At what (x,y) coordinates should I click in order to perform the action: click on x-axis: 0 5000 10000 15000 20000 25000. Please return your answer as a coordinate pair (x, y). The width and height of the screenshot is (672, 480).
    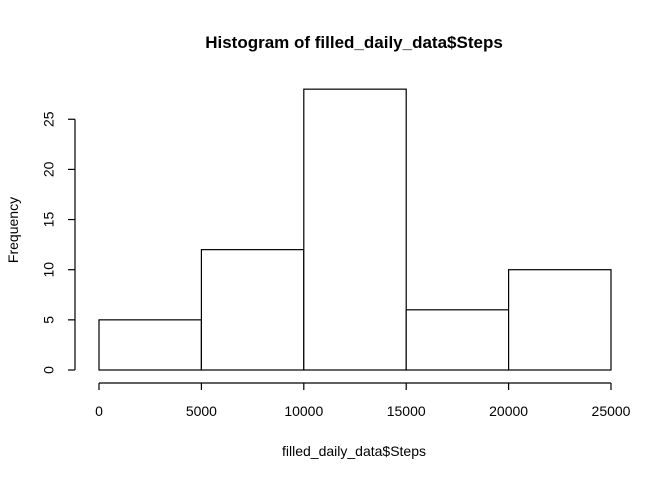
    Looking at the image, I should click on (363, 400).